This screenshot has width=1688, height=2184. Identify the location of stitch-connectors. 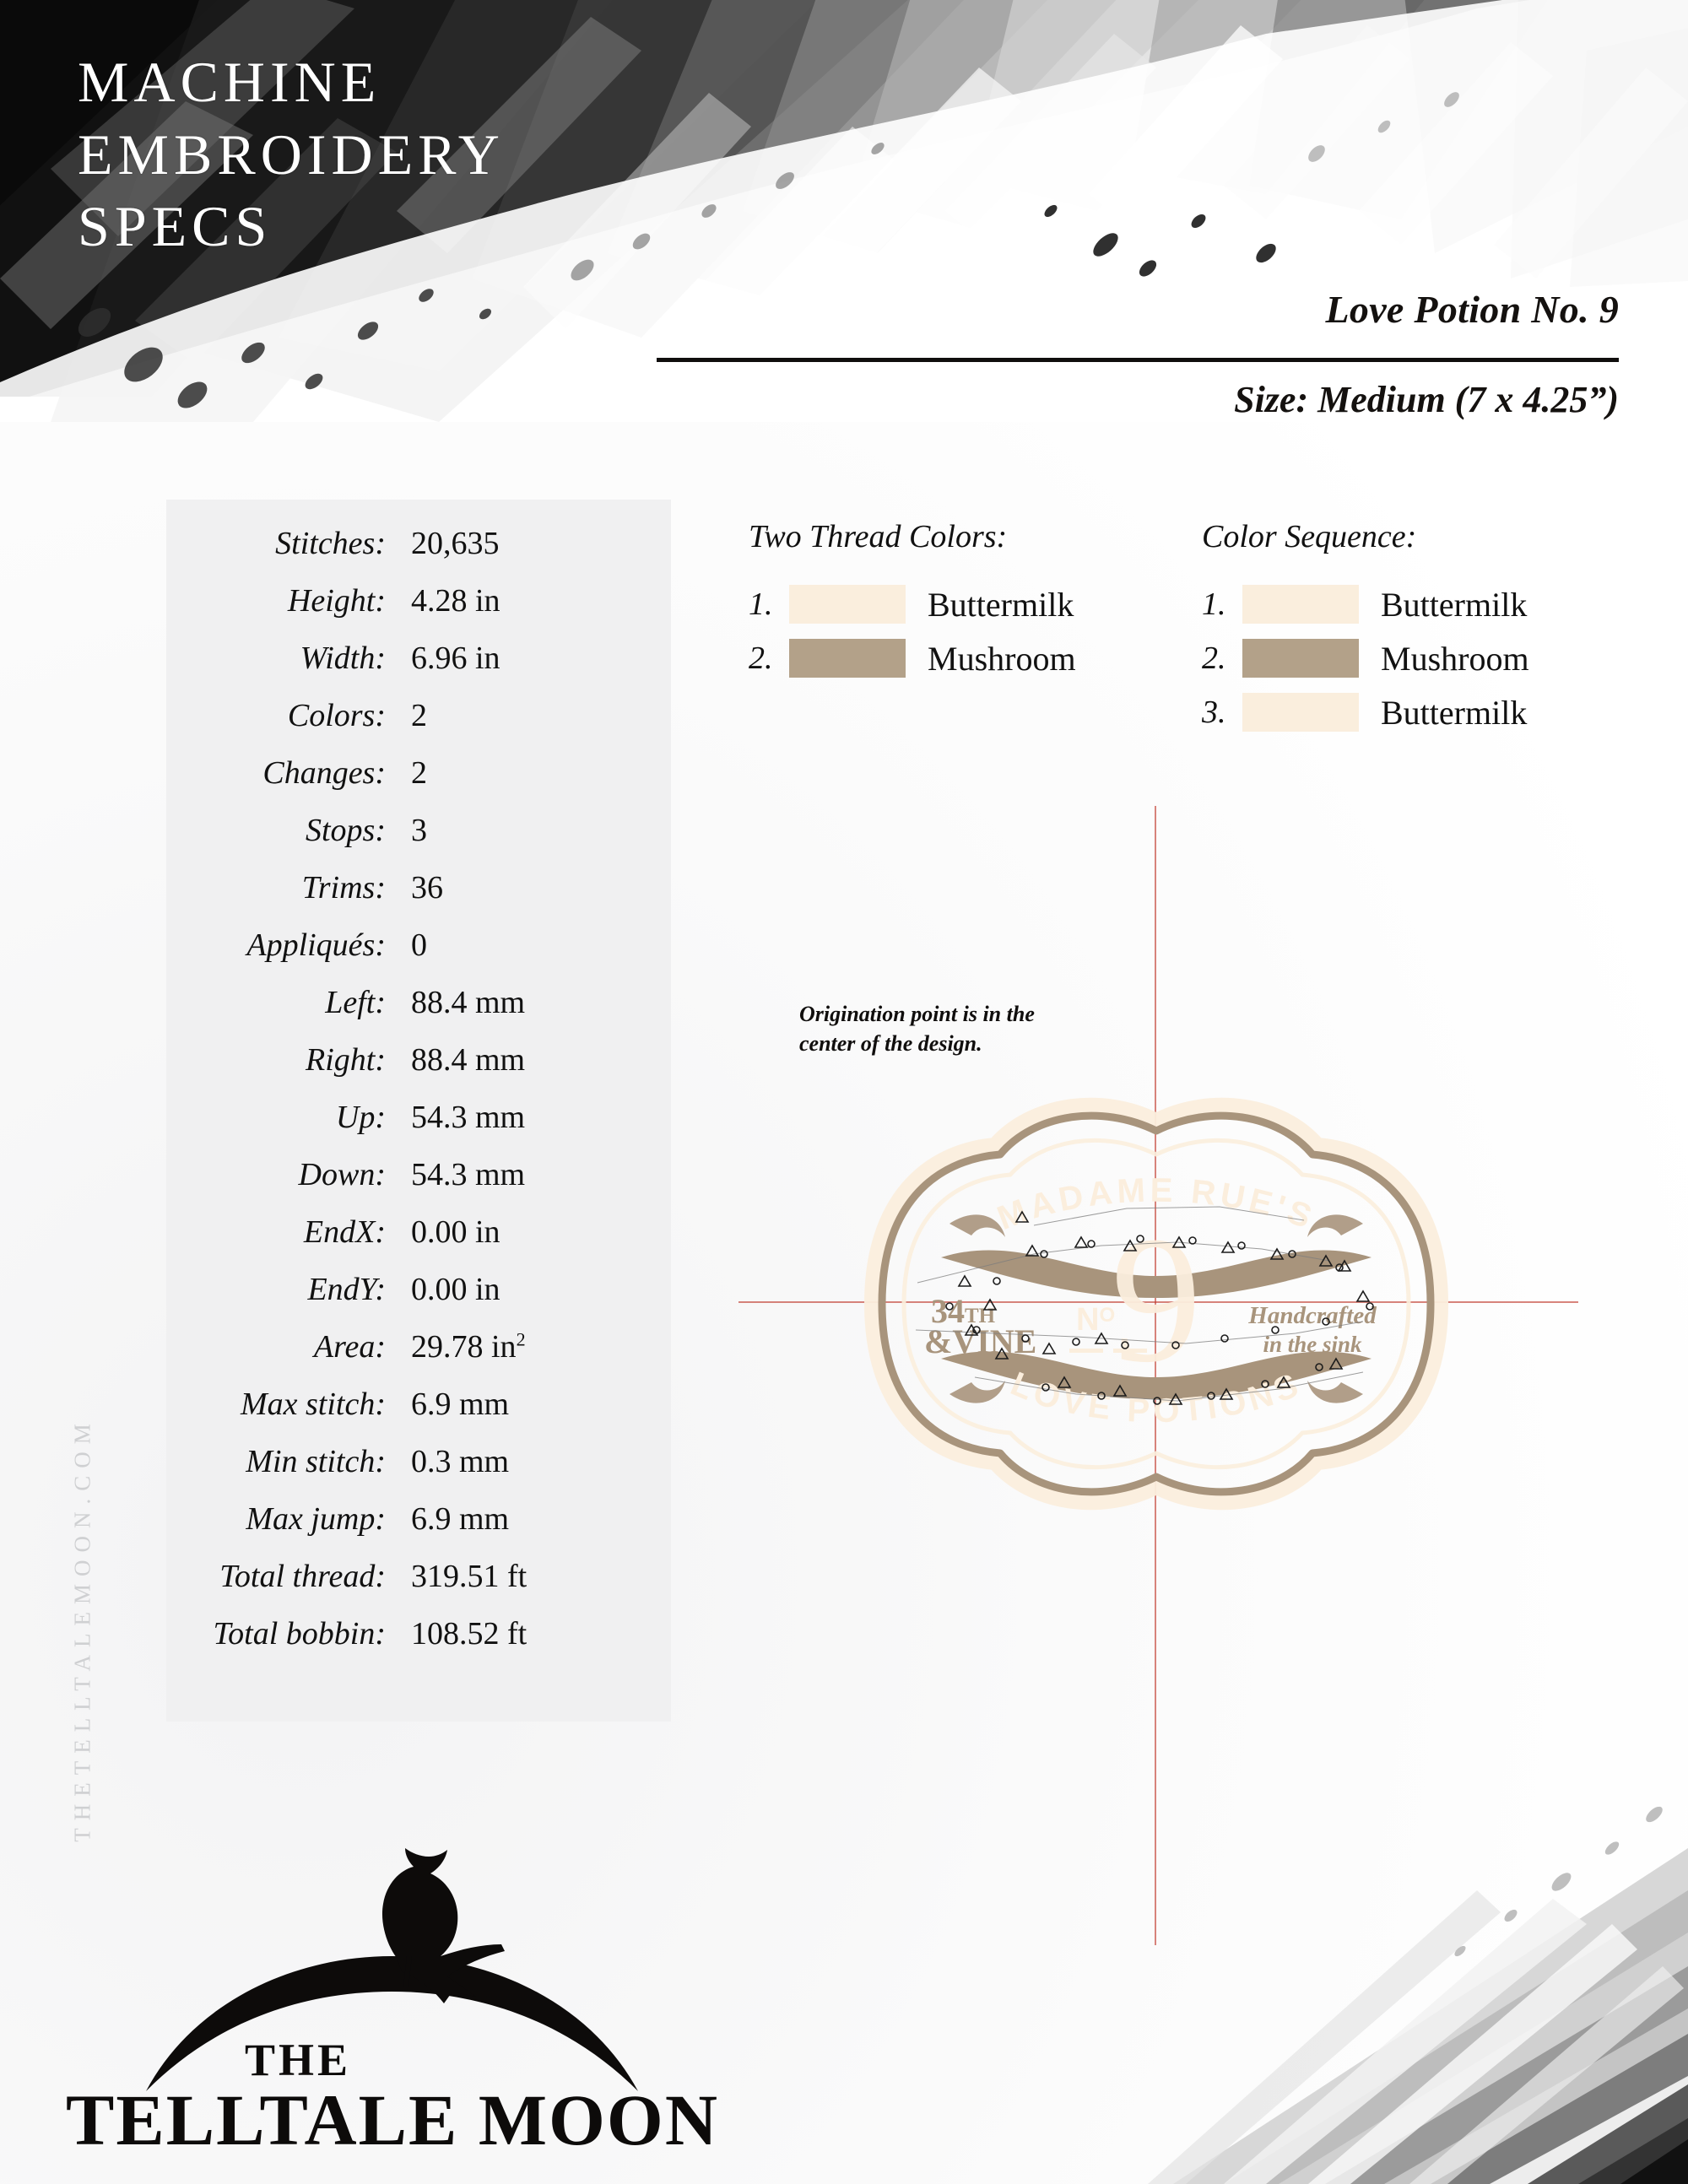
(1139, 1304).